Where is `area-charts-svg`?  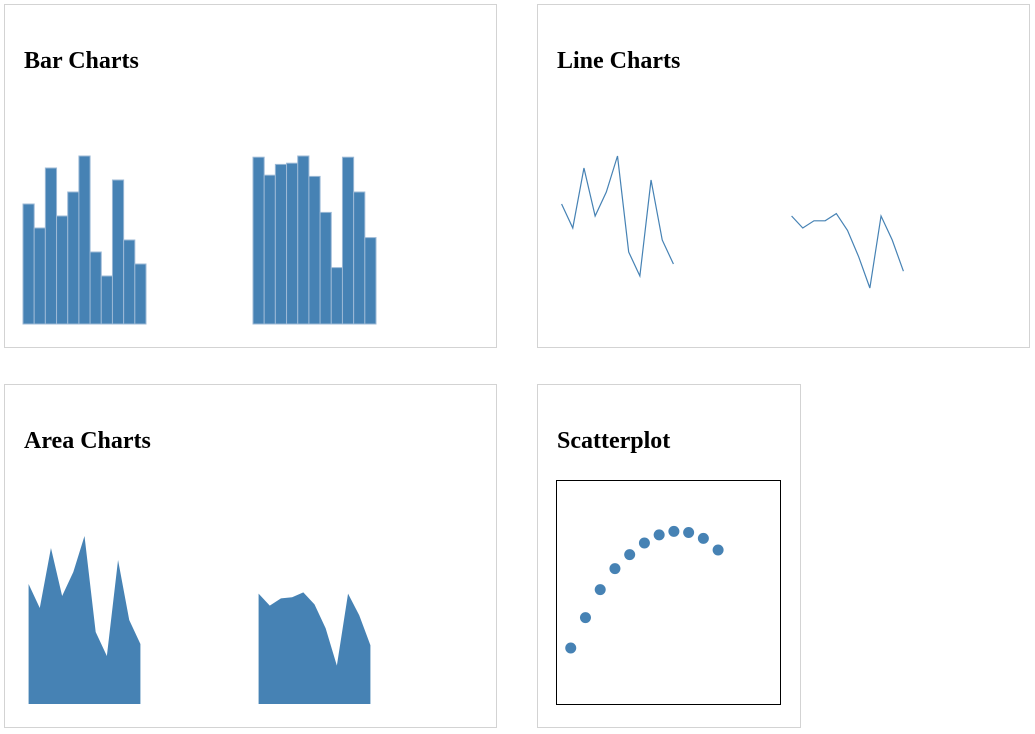
area-charts-svg is located at coordinates (199, 620).